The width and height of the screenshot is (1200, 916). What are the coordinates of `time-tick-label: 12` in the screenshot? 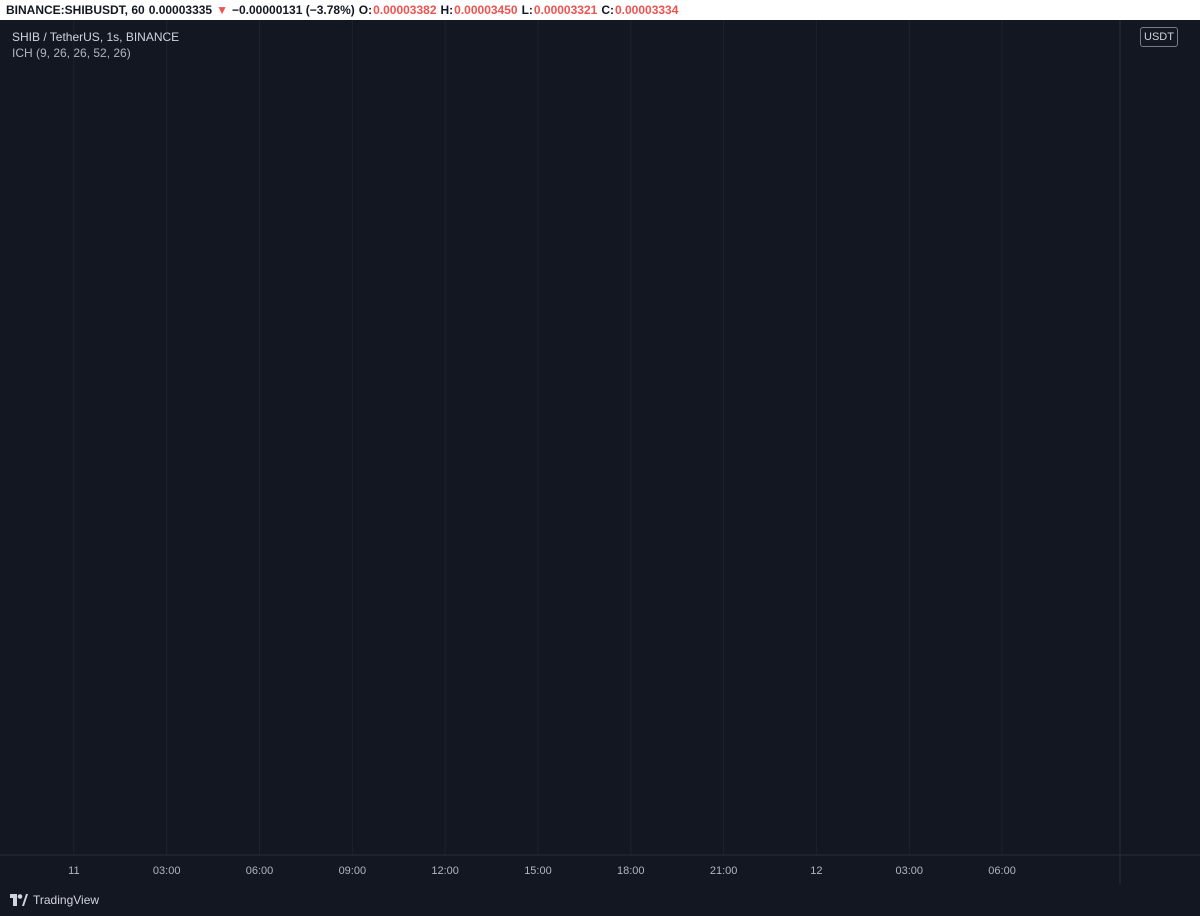 It's located at (816, 871).